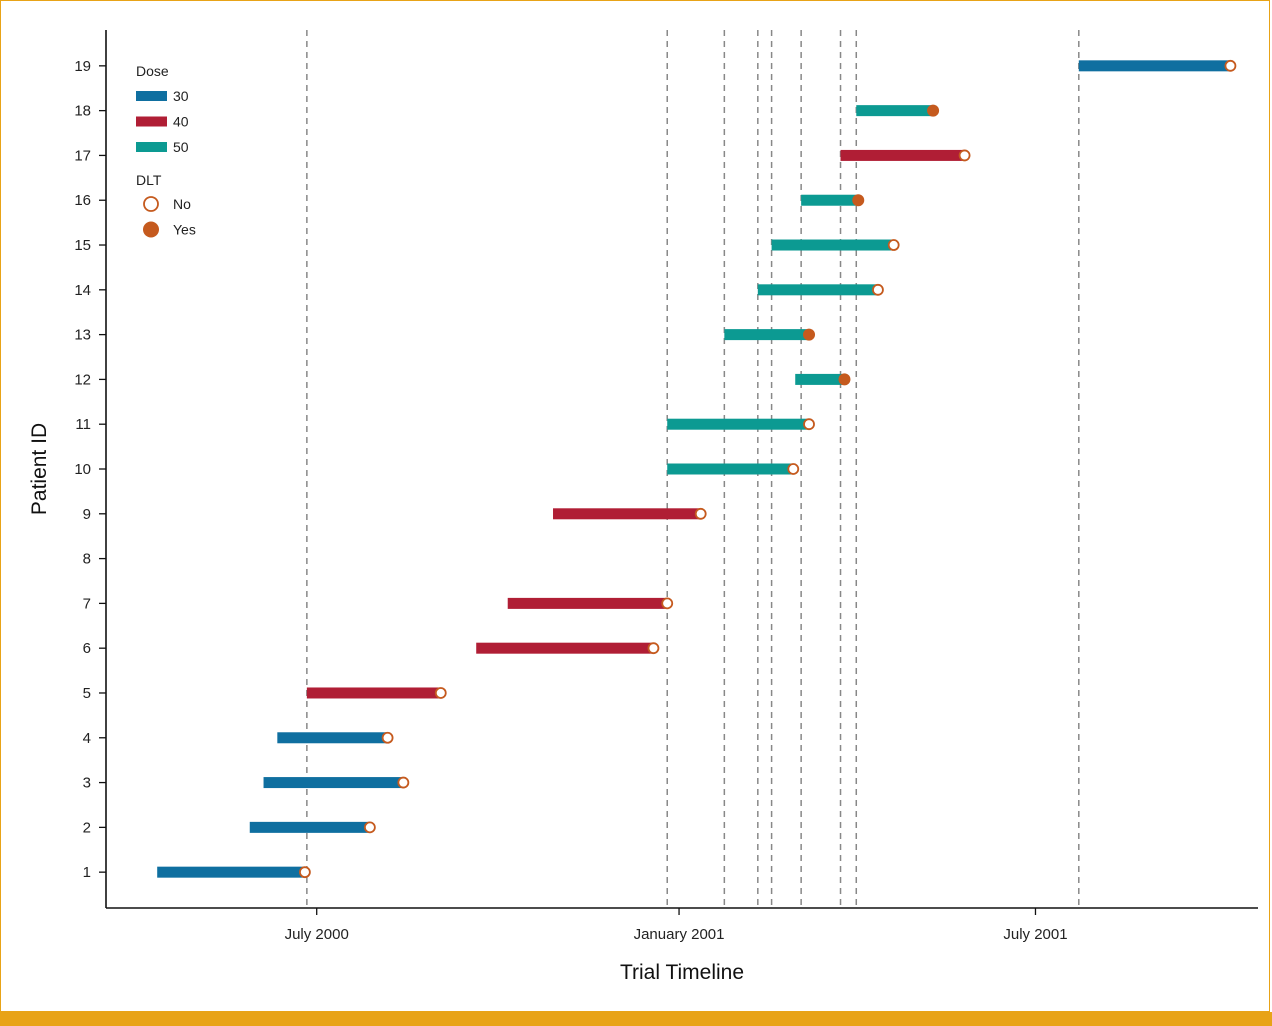 The width and height of the screenshot is (1272, 1026). Describe the element at coordinates (82, 245) in the screenshot. I see `y-tick-label-15: 15` at that location.